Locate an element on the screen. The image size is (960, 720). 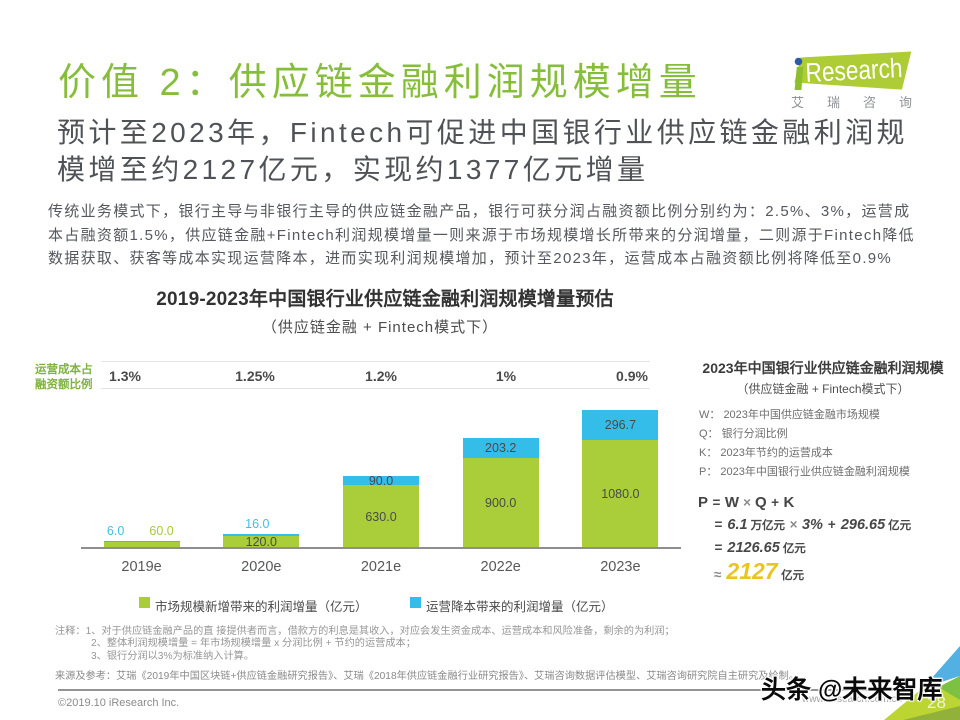
x-axis-label-2023e: 2023e is located at coordinates (620, 567).